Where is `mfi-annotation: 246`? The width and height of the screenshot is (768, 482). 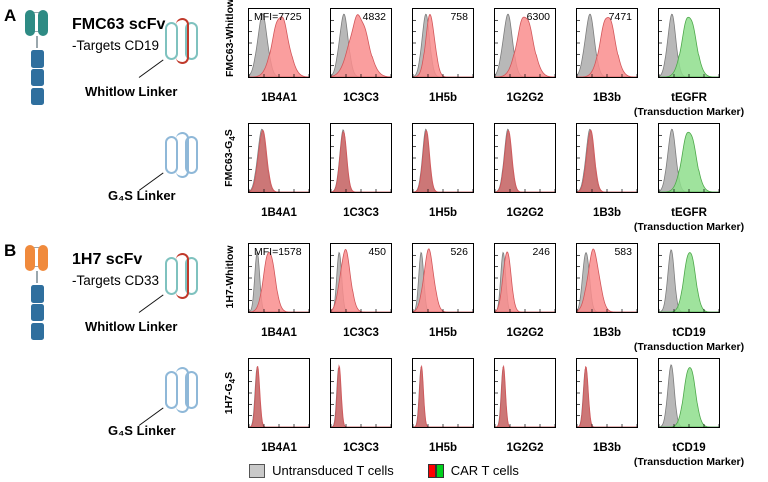 mfi-annotation: 246 is located at coordinates (541, 252).